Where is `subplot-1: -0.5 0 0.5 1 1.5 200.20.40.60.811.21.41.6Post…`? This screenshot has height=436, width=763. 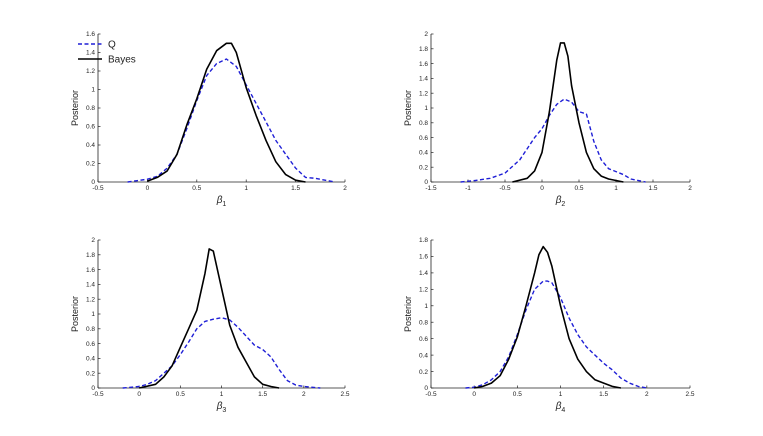 subplot-1: -0.5 0 0.5 1 1.5 200.20.40.60.811.21.41.6Post… is located at coordinates (208, 119).